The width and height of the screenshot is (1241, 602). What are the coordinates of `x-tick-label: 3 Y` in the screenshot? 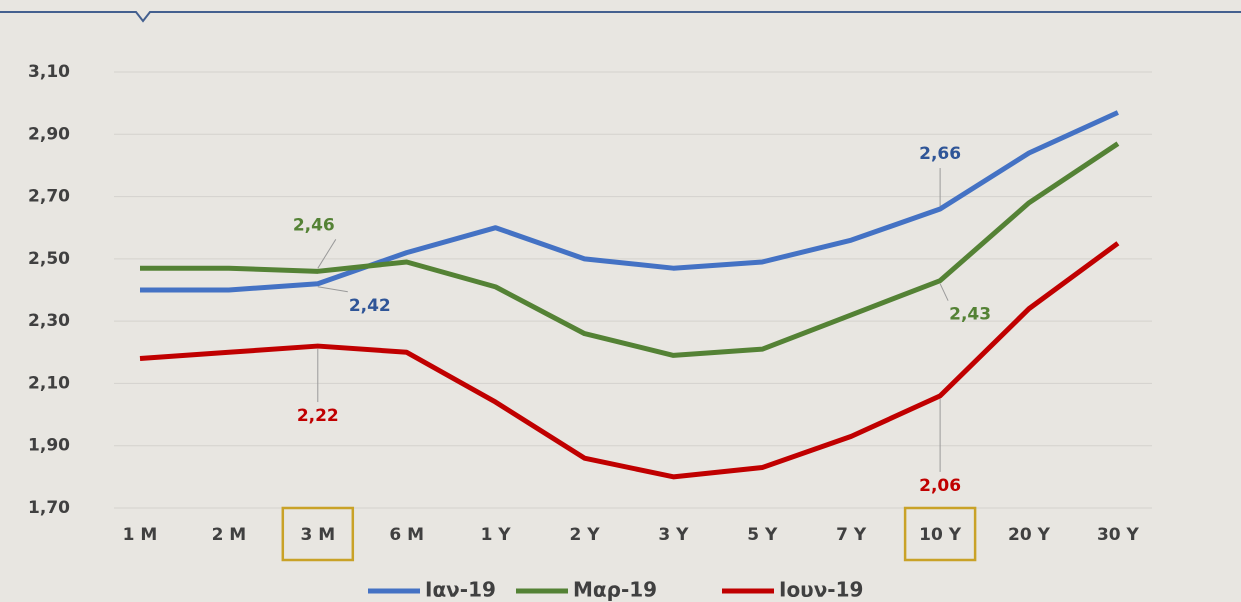 It's located at (673, 535).